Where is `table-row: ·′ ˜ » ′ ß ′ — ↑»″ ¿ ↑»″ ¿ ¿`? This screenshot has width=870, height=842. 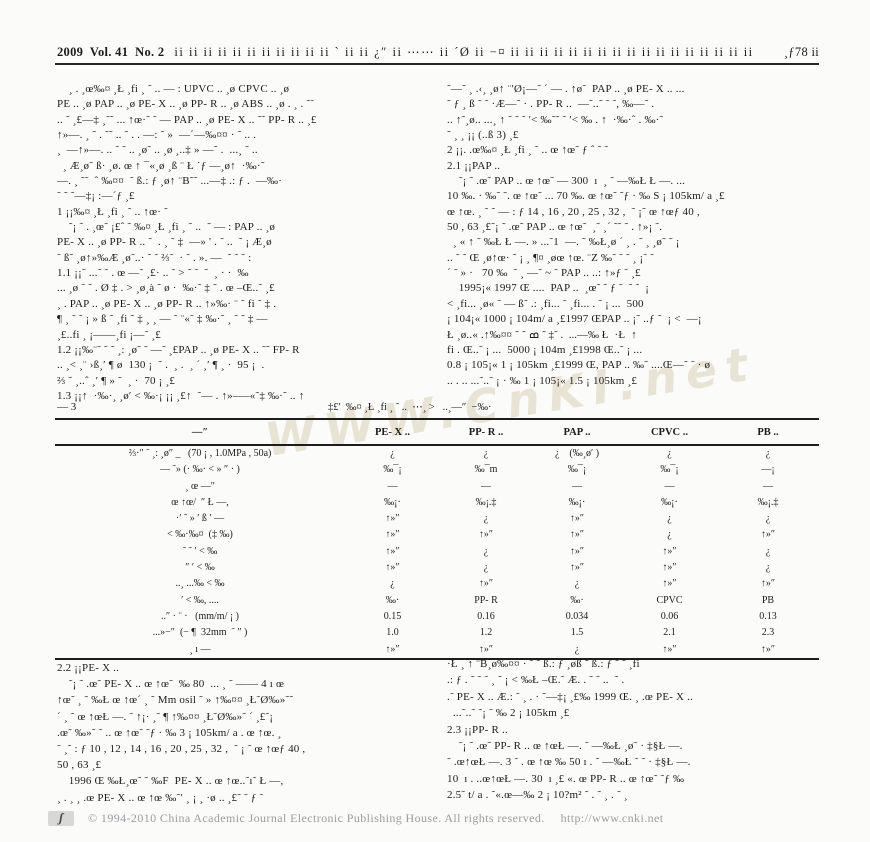 table-row: ·′ ˜ » ′ ß ′ — ↑»″ ¿ ↑»″ ¿ ¿ is located at coordinates (437, 519).